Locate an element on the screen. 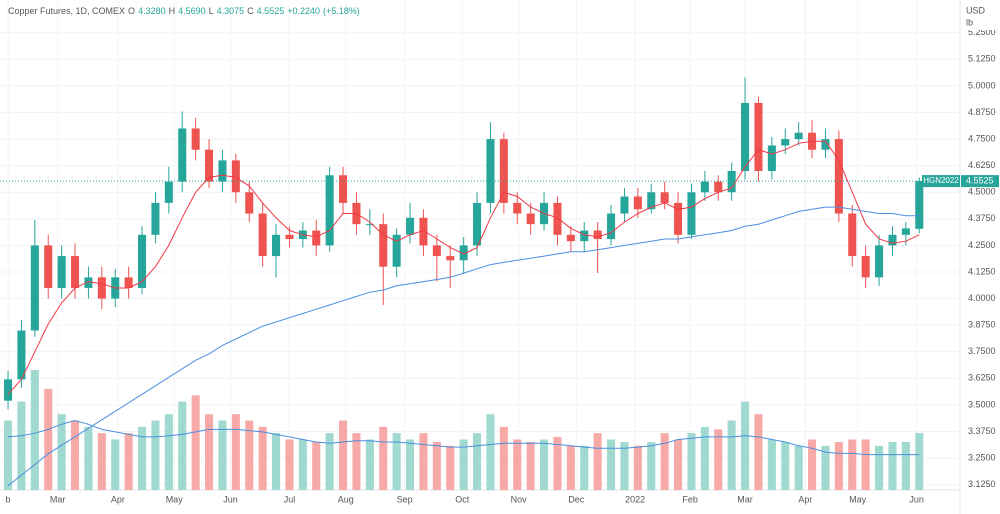 Image resolution: width=1000 pixels, height=514 pixels. y-tick-label: 3.6250 is located at coordinates (982, 378).